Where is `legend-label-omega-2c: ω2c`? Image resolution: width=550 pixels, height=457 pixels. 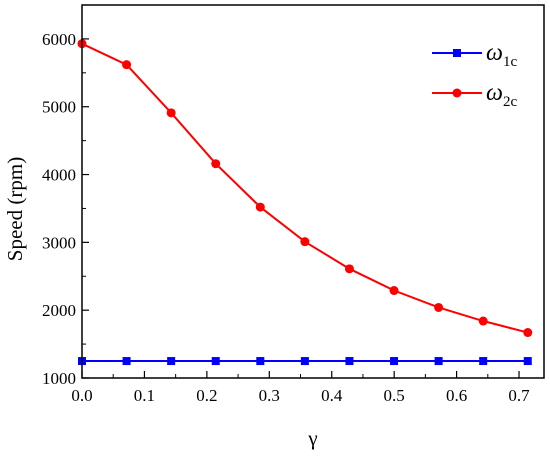
legend-label-omega-2c: ω2c is located at coordinates (501, 95).